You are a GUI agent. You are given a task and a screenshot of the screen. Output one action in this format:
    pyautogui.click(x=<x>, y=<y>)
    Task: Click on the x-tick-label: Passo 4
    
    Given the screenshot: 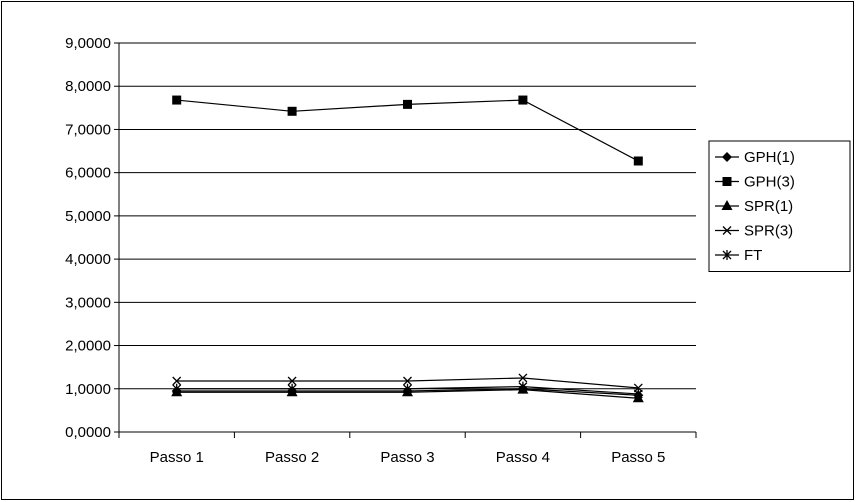 What is the action you would take?
    pyautogui.click(x=523, y=457)
    